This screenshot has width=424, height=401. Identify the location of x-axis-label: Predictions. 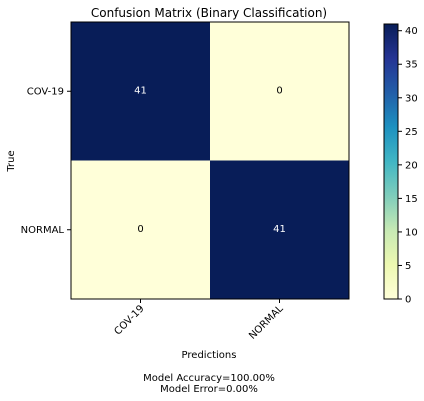
(209, 355).